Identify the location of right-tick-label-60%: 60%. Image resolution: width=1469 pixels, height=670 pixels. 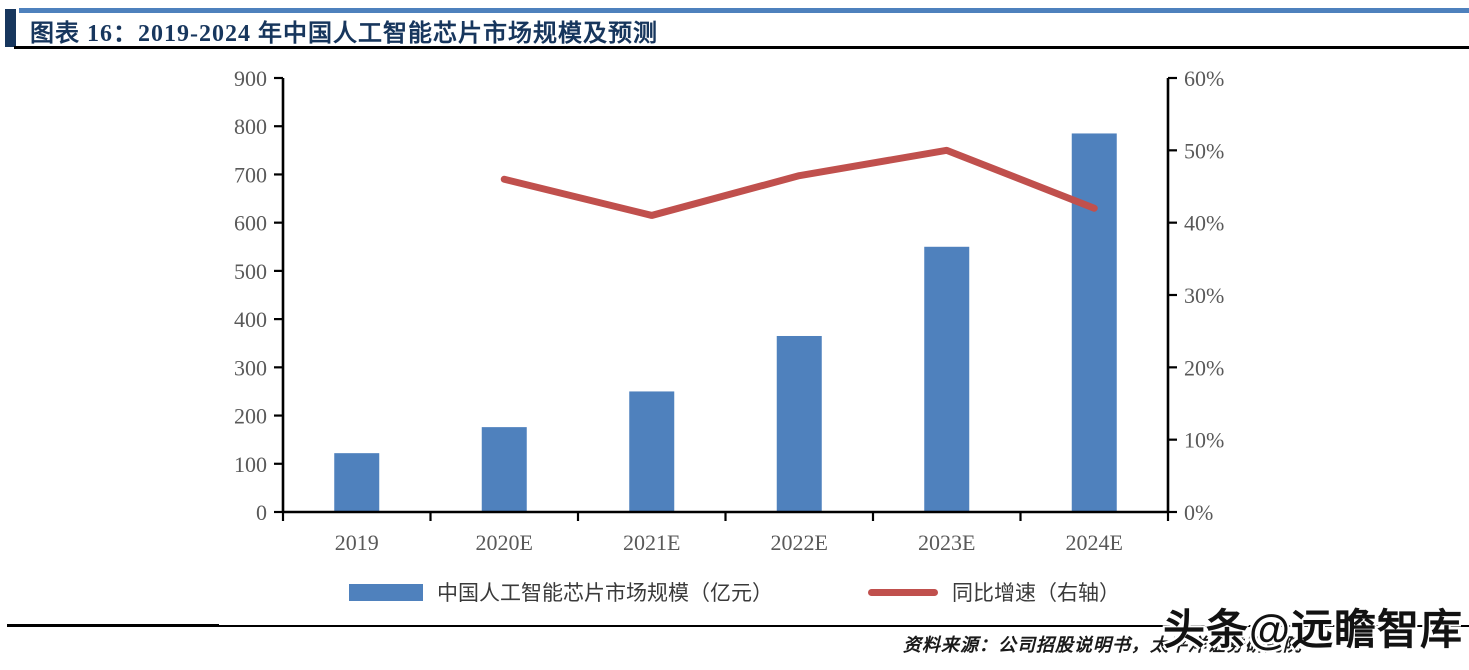
(1204, 78).